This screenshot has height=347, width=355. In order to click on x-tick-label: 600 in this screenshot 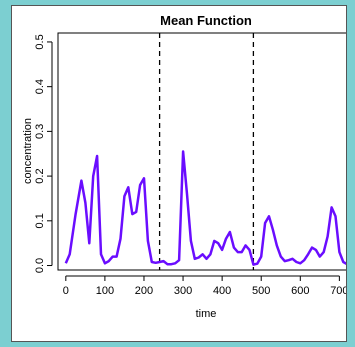, I will do `click(300, 291)`.